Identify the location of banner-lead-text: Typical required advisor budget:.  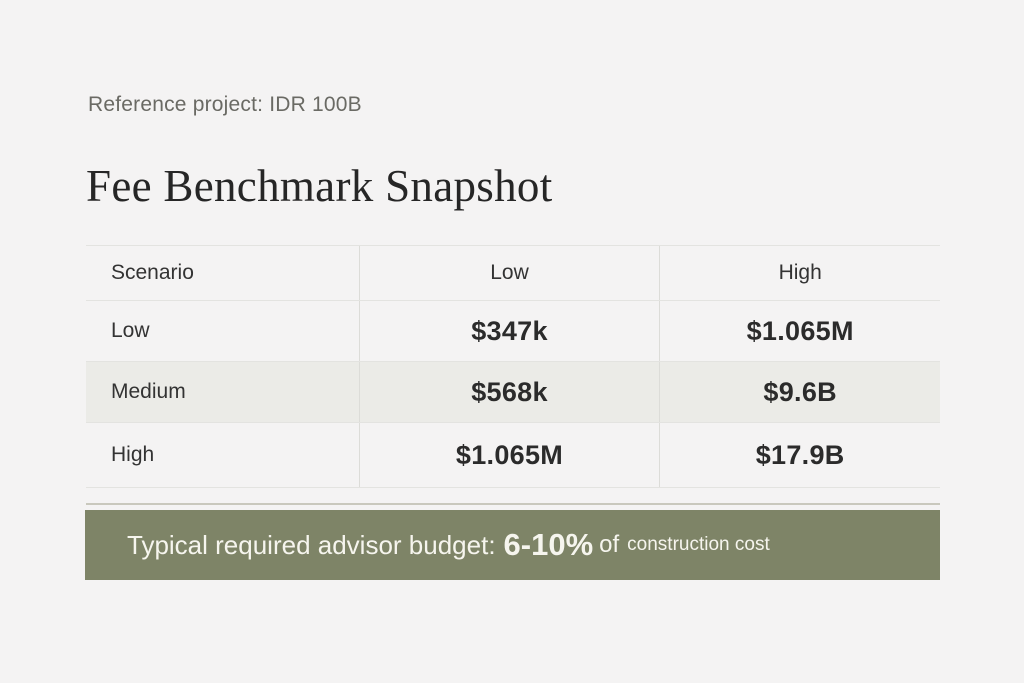
(311, 544).